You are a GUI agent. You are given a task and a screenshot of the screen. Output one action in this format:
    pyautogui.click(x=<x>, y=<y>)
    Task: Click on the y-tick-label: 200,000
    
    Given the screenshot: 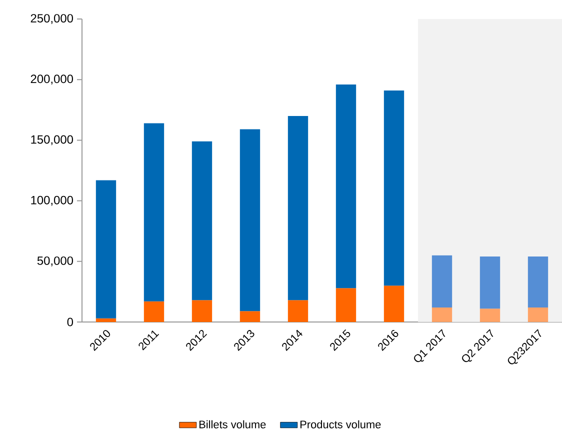 What is the action you would take?
    pyautogui.click(x=52, y=79)
    